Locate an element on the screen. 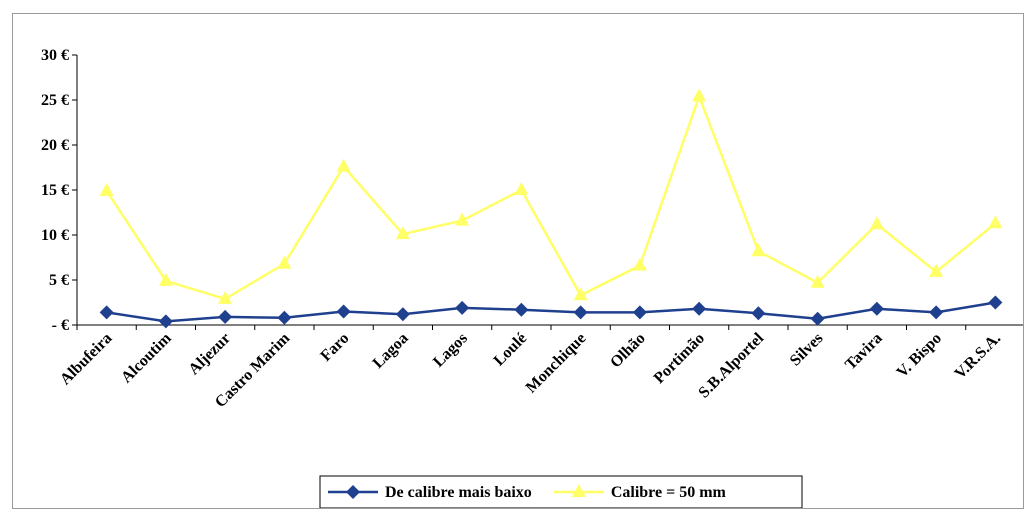  y-tick-label: 30 € is located at coordinates (55, 55).